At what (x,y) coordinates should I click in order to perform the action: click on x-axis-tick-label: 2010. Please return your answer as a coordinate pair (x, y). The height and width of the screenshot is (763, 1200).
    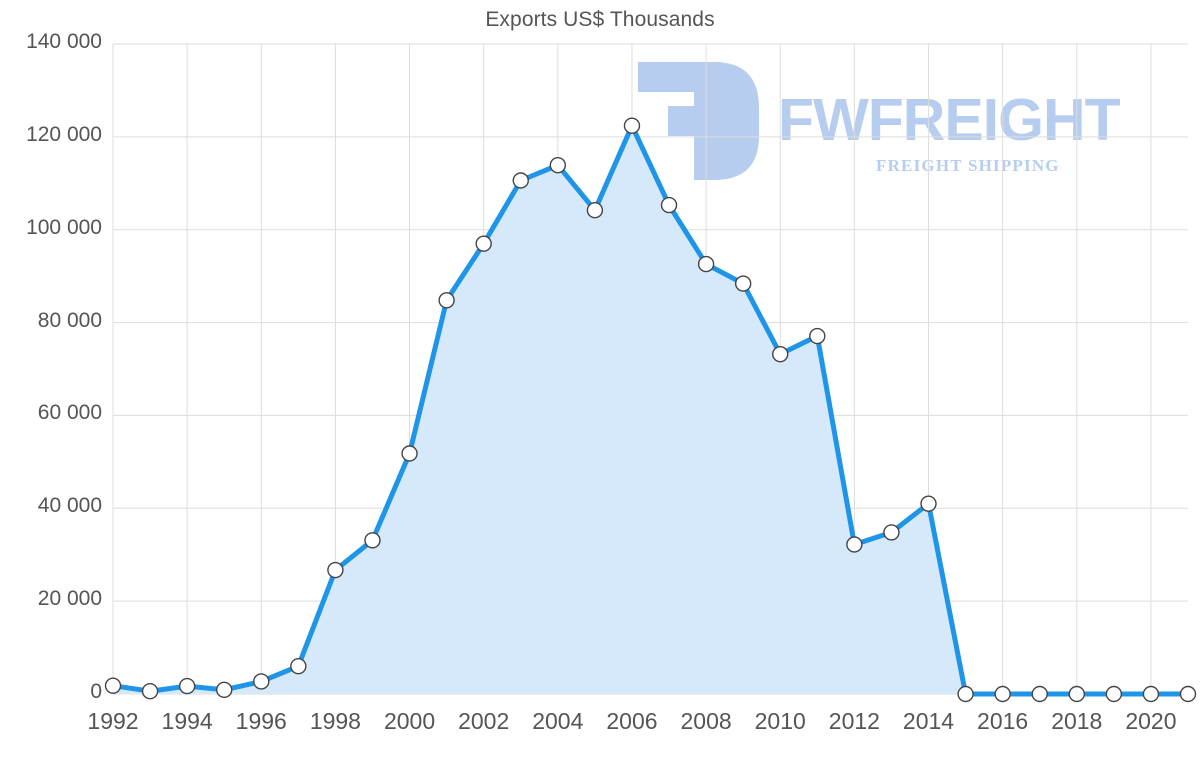
    Looking at the image, I should click on (780, 721).